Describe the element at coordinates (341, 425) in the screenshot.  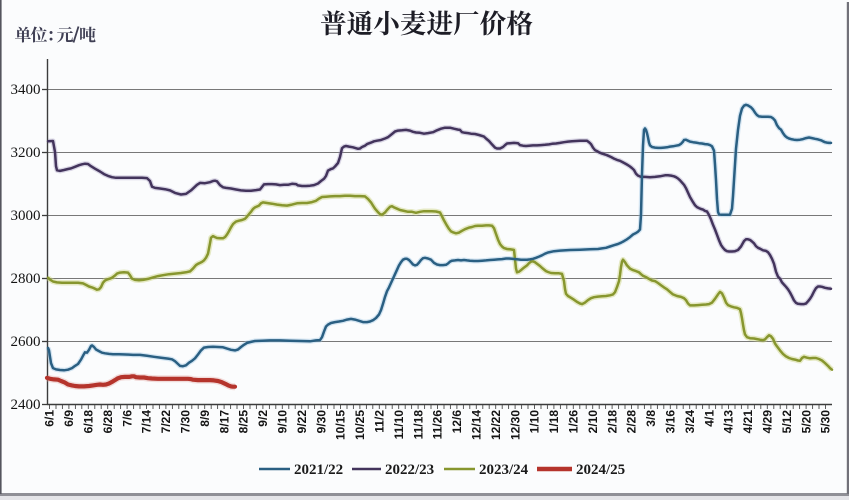
I see `svg-text: 10/15` at that location.